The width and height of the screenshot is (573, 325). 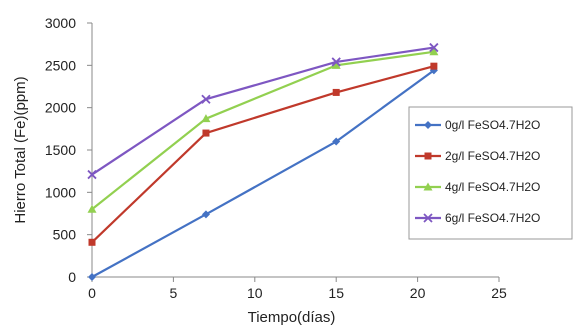 What do you see at coordinates (20, 149) in the screenshot?
I see `y-axis-title: Hierro Total (Fe)(ppm)` at bounding box center [20, 149].